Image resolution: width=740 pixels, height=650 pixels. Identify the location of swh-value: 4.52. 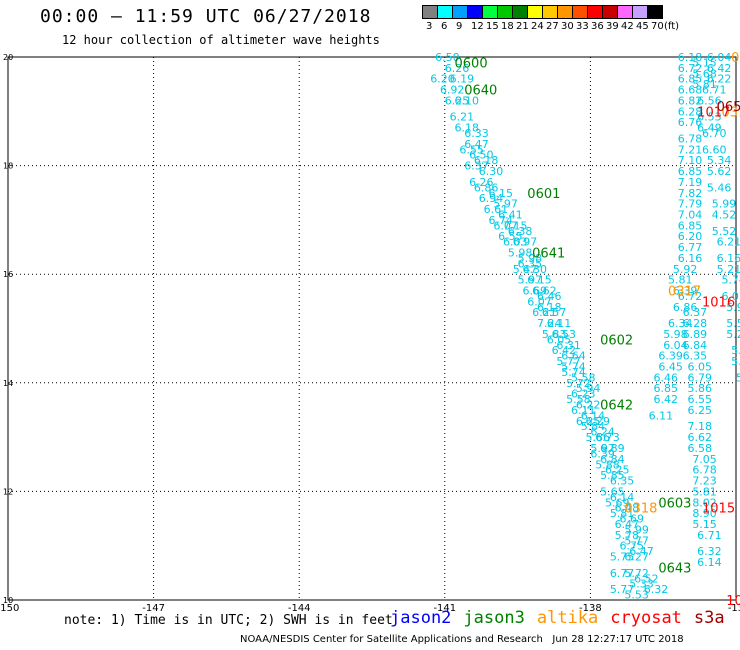
(724, 214).